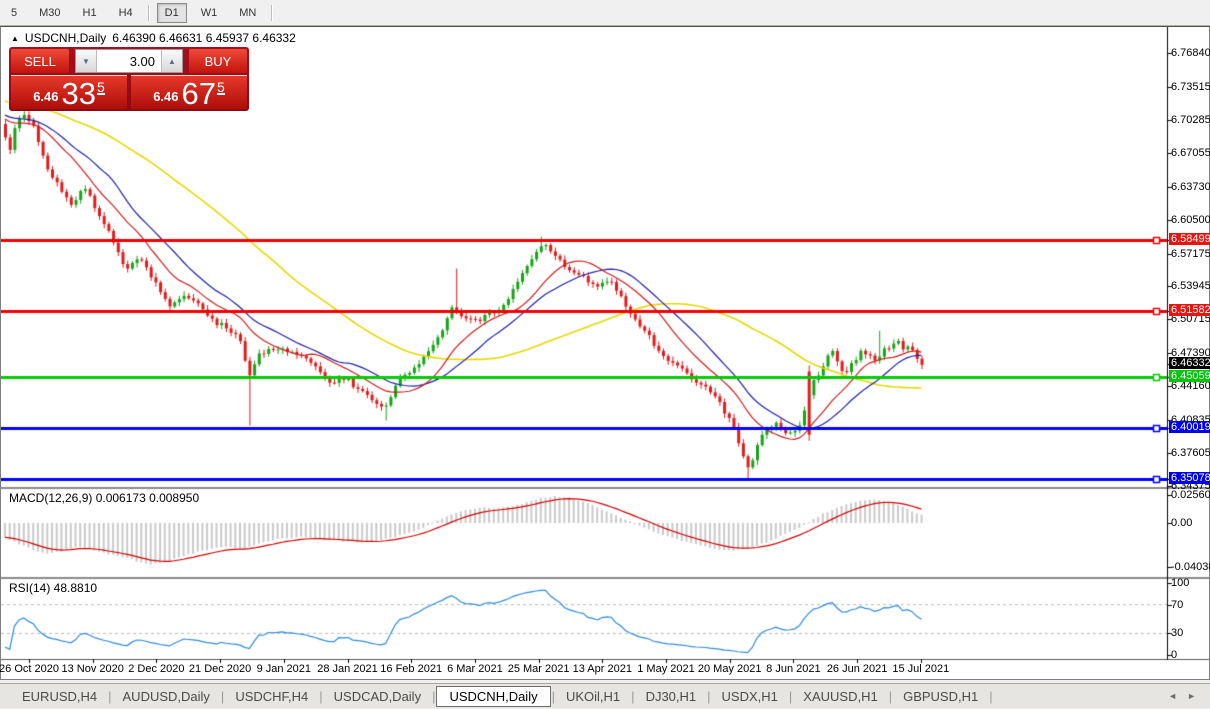  I want to click on price-tick-label: 6.53945, so click(1190, 286).